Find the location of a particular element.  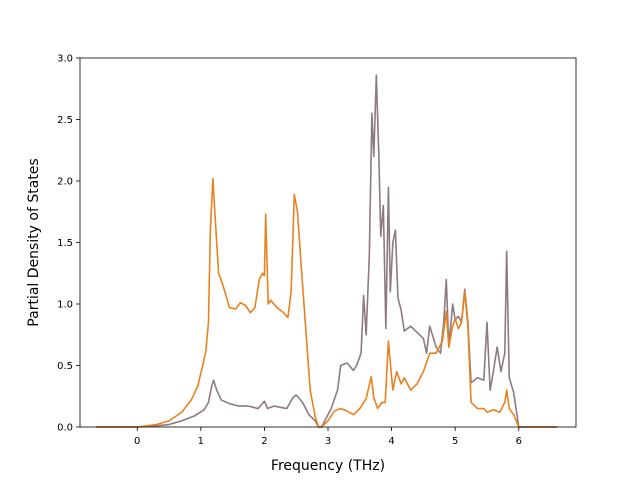

x-tick-label: 6 is located at coordinates (519, 441).